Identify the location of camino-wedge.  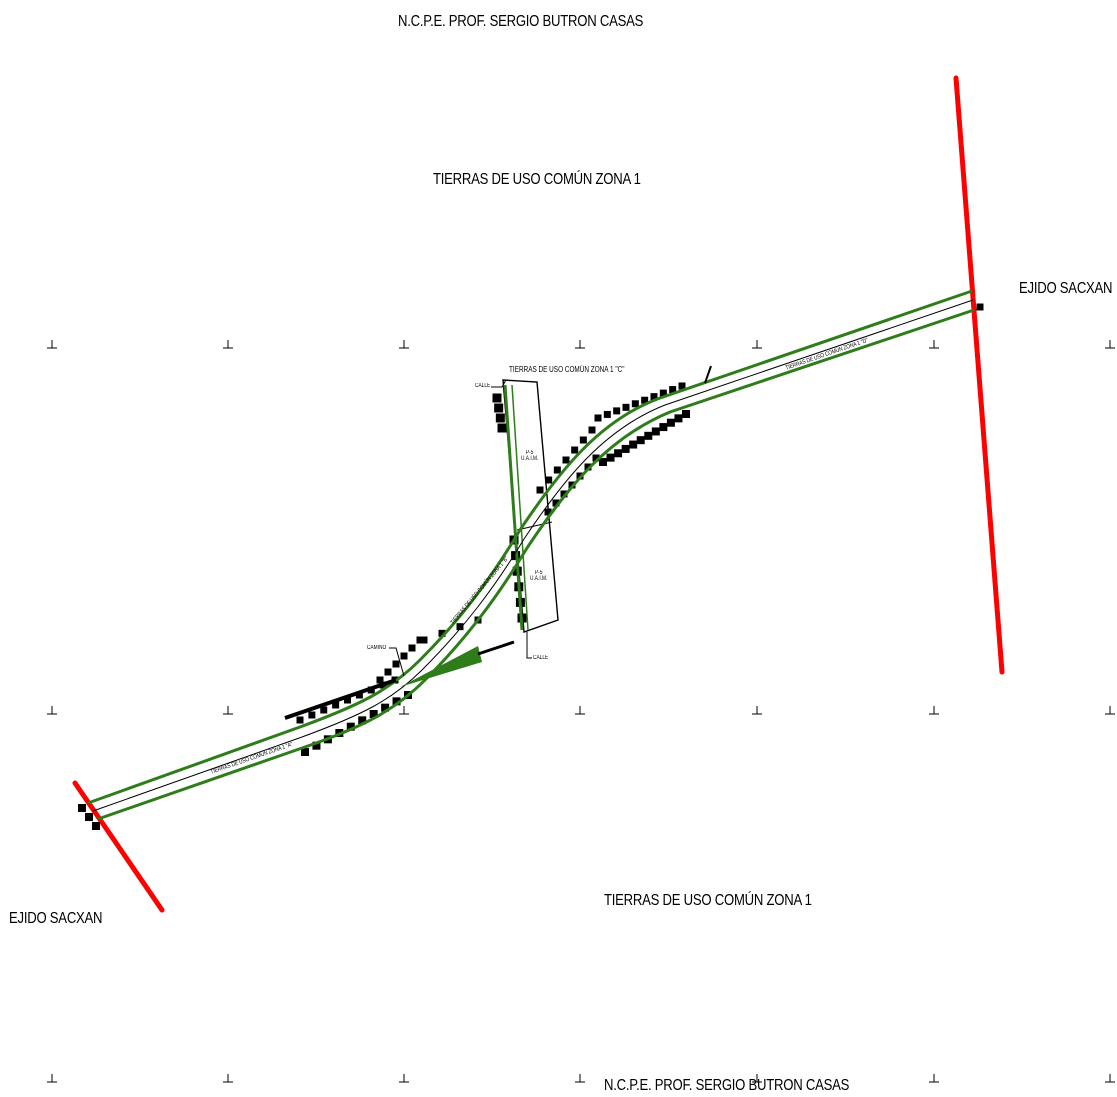
(441, 666).